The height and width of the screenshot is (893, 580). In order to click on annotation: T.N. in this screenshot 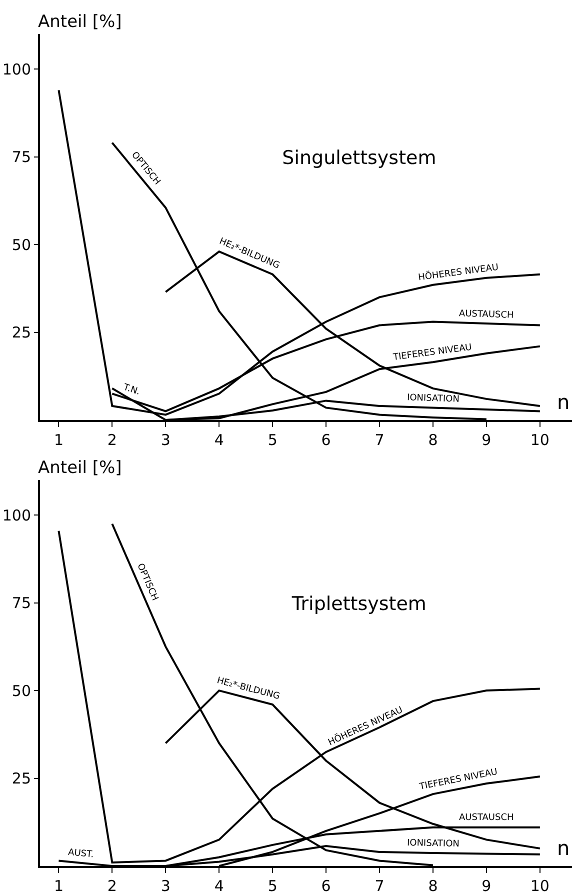, I will do `click(131, 390)`.